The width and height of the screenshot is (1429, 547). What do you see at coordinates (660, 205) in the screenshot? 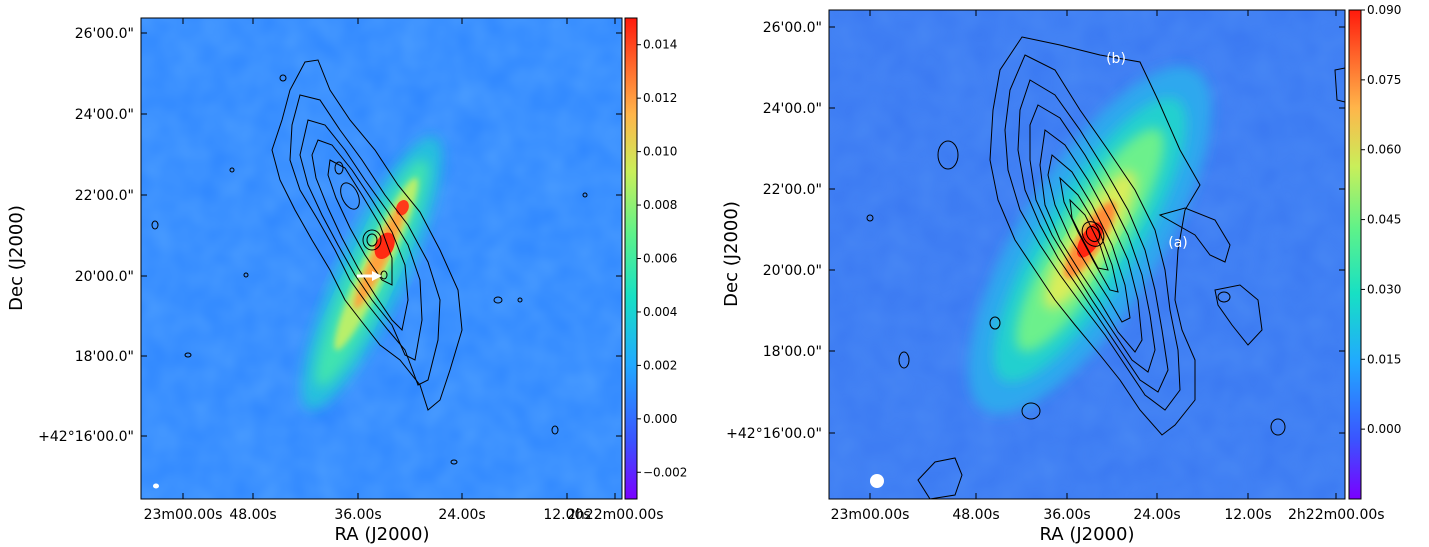
I see `colorbar-tick-label: 0.008` at bounding box center [660, 205].